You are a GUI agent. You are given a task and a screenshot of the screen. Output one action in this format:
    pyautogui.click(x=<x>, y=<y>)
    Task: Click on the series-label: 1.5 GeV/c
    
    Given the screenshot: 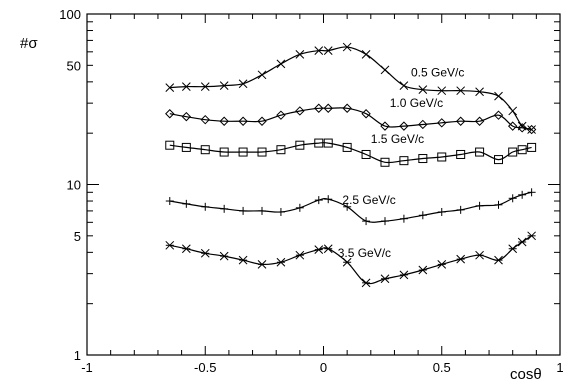 What is the action you would take?
    pyautogui.click(x=397, y=139)
    